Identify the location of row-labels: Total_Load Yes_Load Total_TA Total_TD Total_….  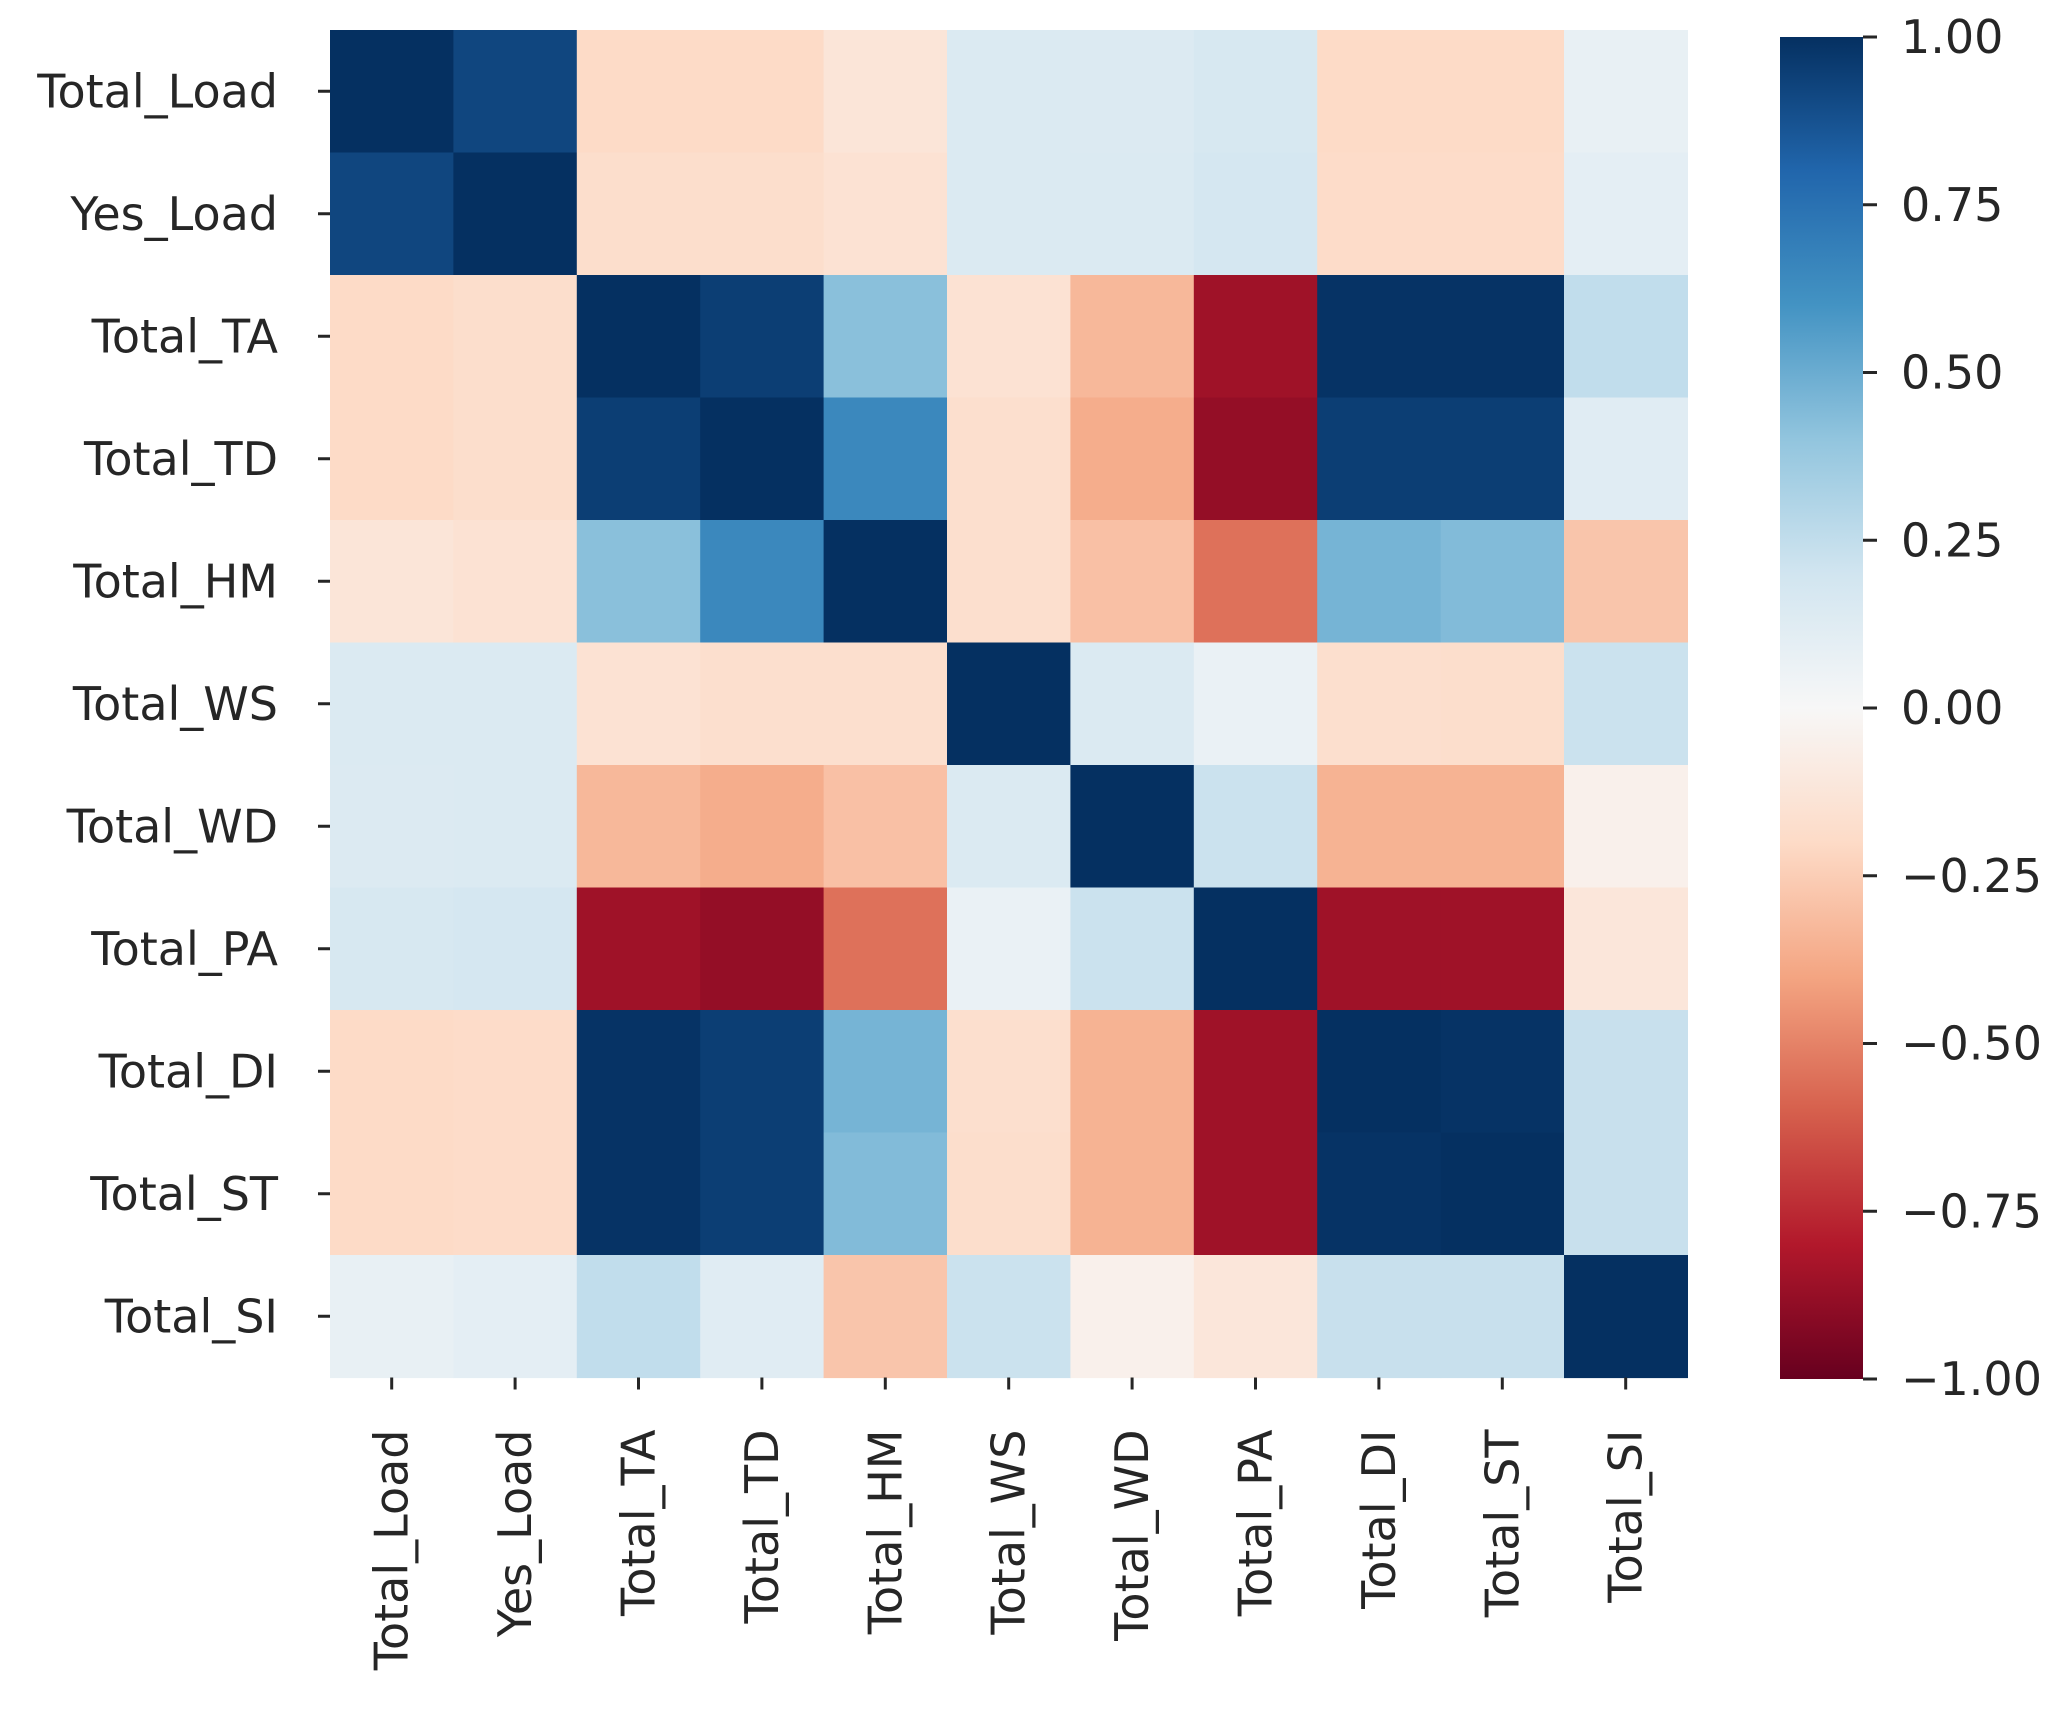
(183, 703).